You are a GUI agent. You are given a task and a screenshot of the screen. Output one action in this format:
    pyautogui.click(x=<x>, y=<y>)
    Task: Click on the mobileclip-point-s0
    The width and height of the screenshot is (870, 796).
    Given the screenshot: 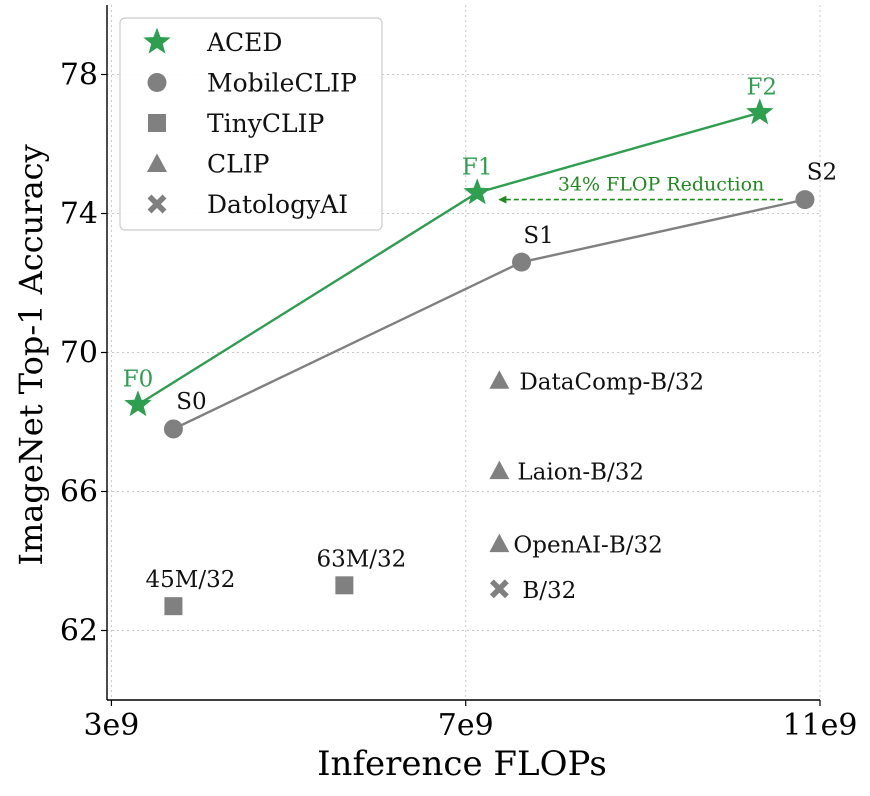 What is the action you would take?
    pyautogui.click(x=173, y=429)
    